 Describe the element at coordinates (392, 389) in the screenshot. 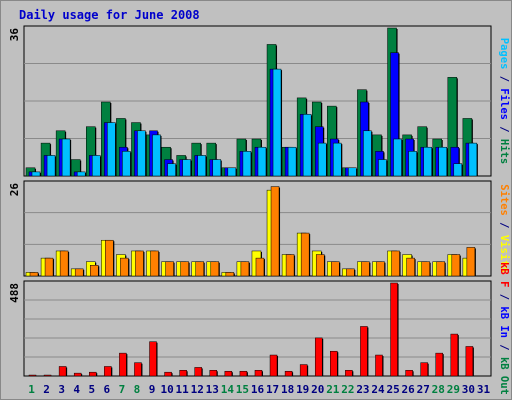

I see `day-tick-label: 25` at that location.